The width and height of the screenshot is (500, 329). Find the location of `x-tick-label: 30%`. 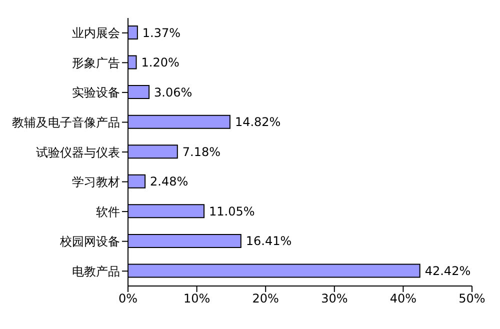

x-tick-label: 30% is located at coordinates (334, 299).